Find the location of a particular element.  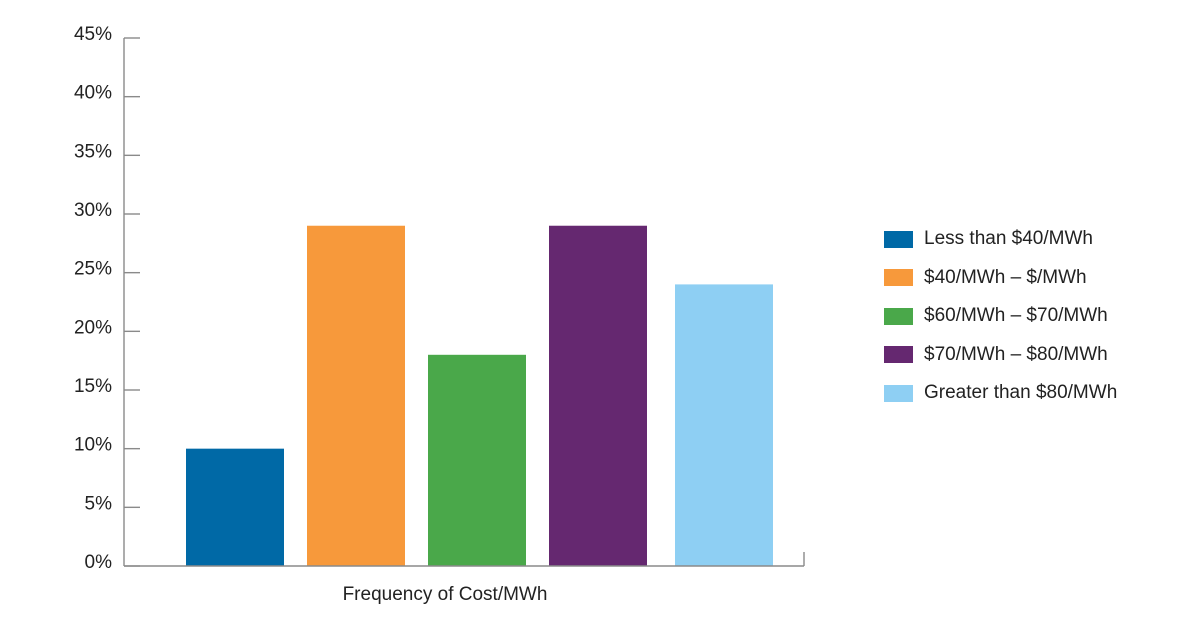

y-tick-label: 0% is located at coordinates (99, 562).